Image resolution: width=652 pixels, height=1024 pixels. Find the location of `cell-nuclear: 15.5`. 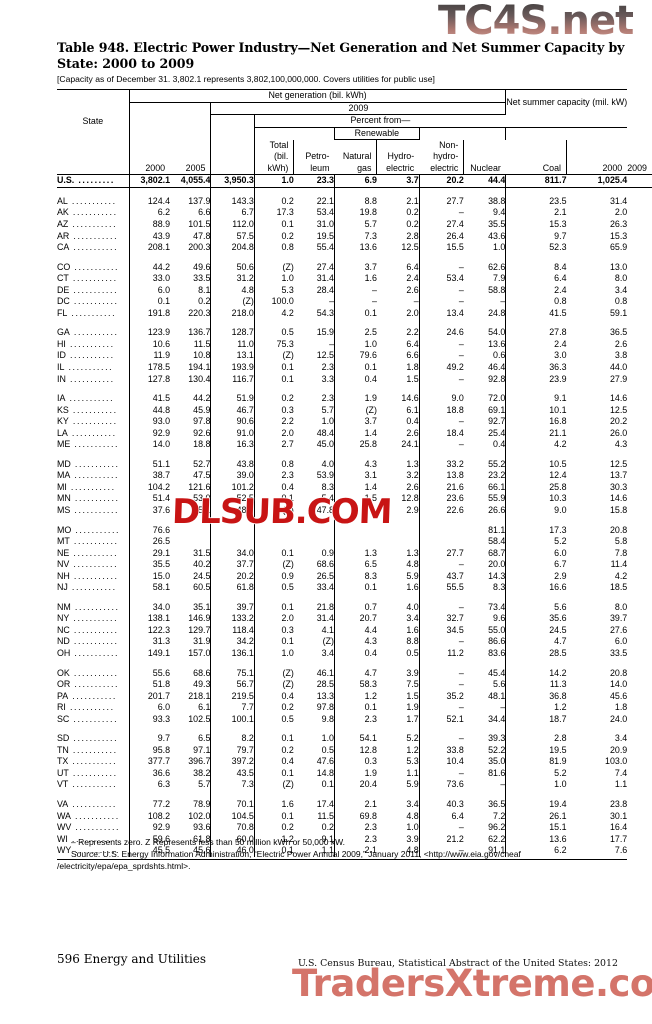

cell-nuclear: 15.5 is located at coordinates (441, 248).